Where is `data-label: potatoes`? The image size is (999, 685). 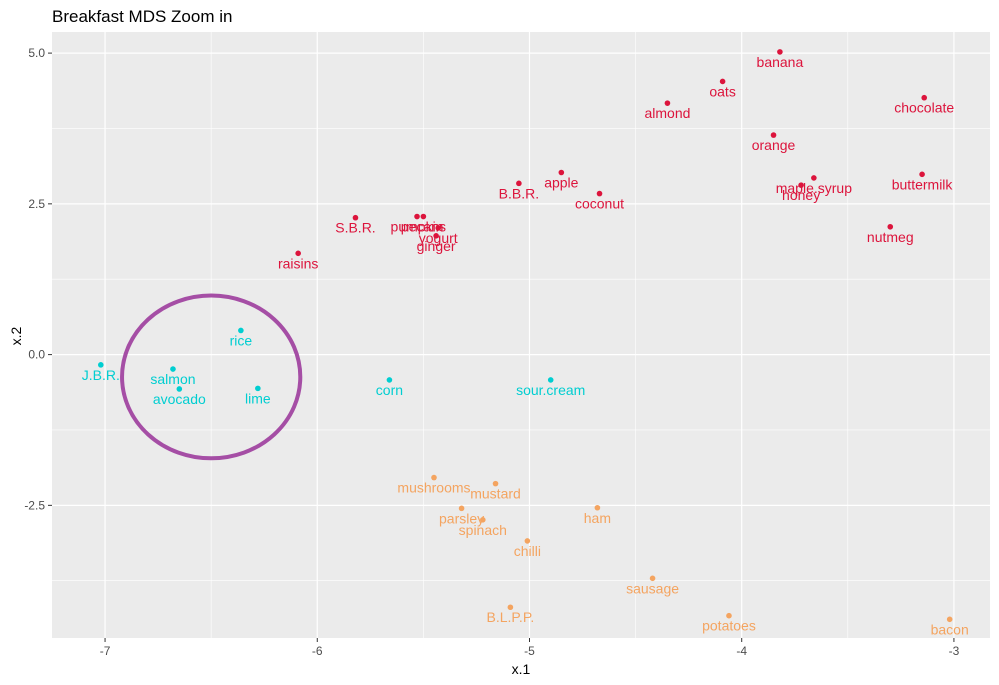
data-label: potatoes is located at coordinates (729, 626).